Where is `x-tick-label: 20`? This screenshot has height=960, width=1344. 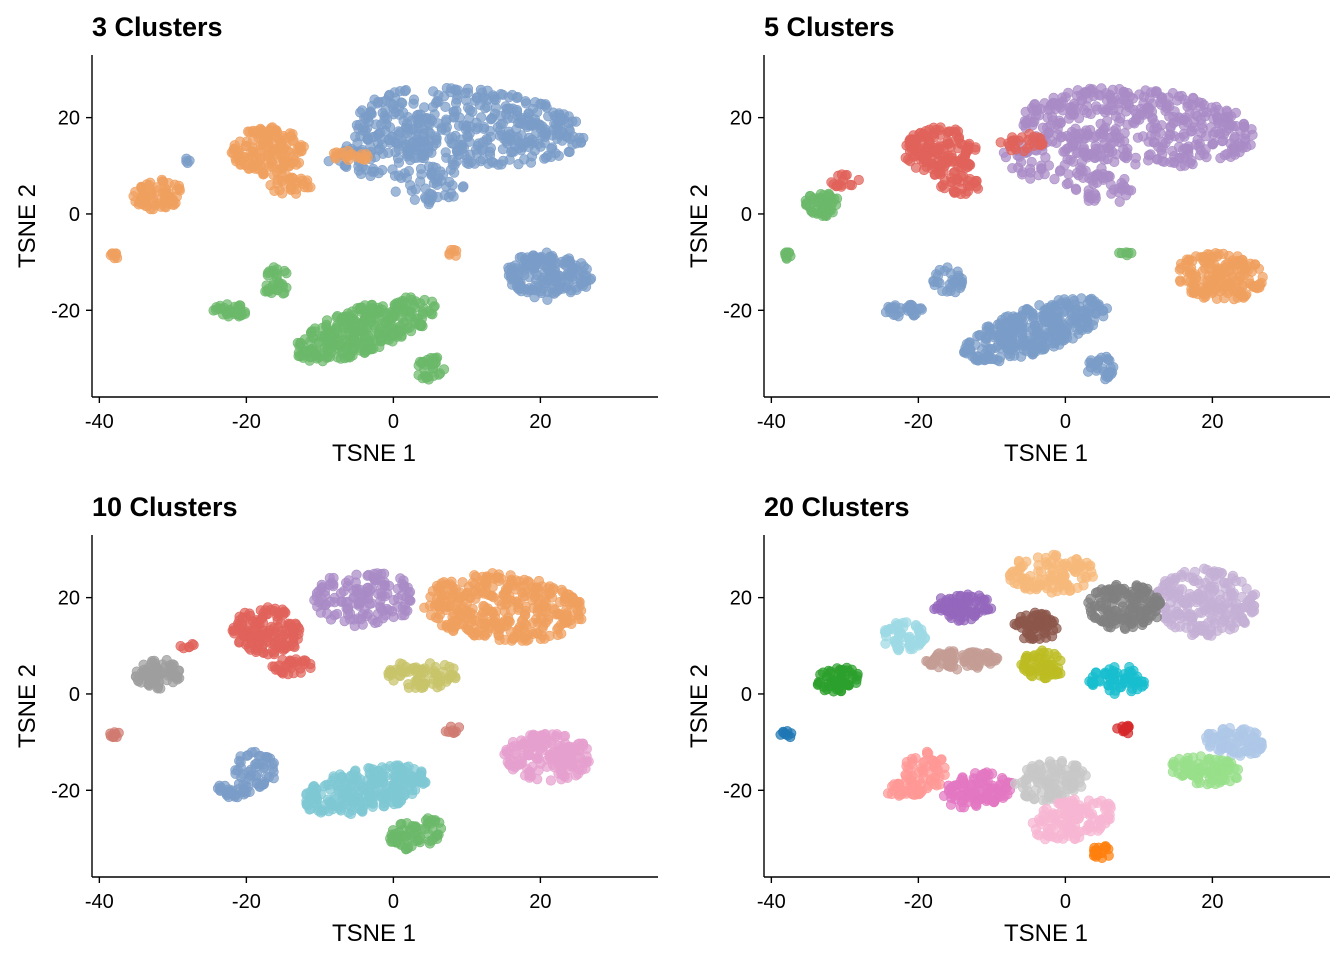
x-tick-label: 20 is located at coordinates (1212, 422).